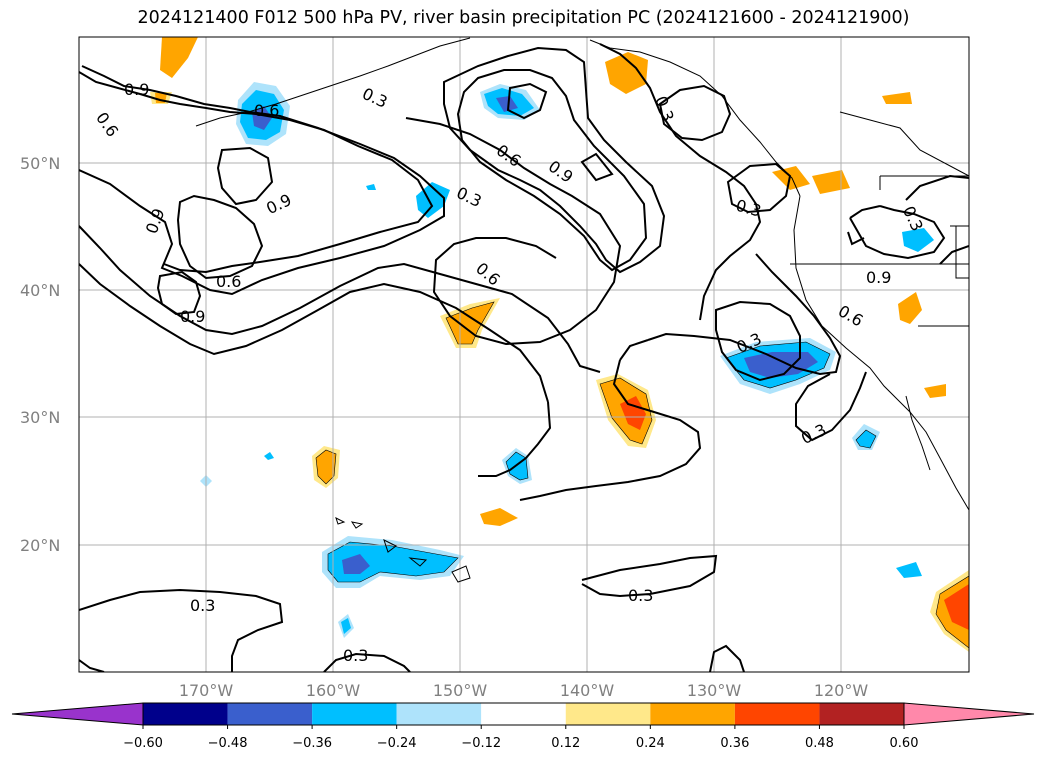 The height and width of the screenshot is (765, 1047). What do you see at coordinates (734, 743) in the screenshot?
I see `colorbar-label: 0.36` at bounding box center [734, 743].